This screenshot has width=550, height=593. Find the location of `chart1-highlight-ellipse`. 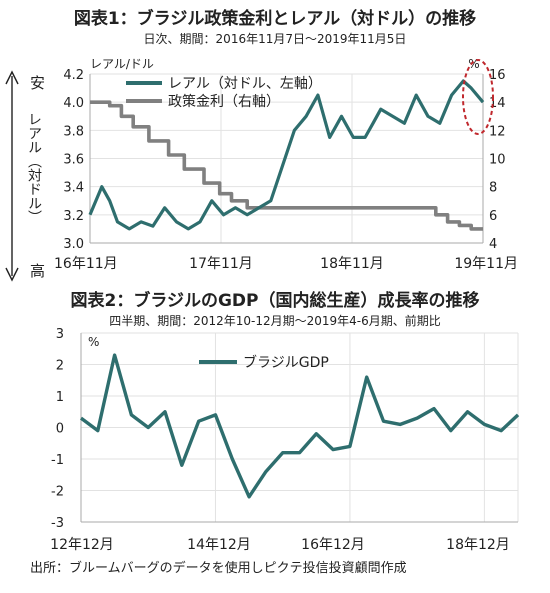

chart1-highlight-ellipse is located at coordinates (478, 97).